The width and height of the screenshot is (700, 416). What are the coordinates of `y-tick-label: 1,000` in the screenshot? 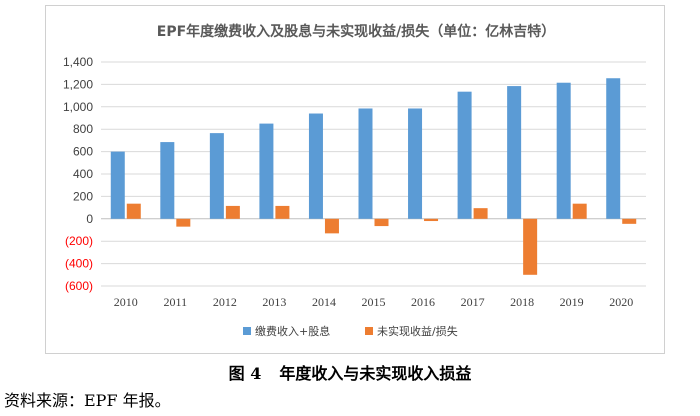 It's located at (78, 107).